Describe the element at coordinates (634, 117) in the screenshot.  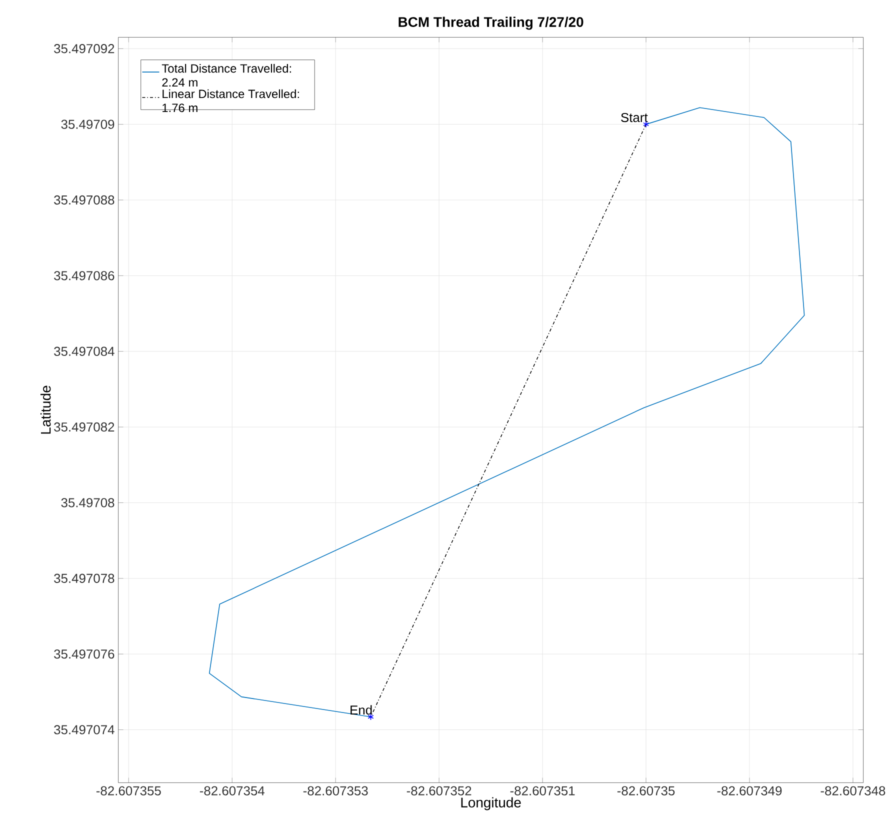
I see `annotation: Start` at that location.